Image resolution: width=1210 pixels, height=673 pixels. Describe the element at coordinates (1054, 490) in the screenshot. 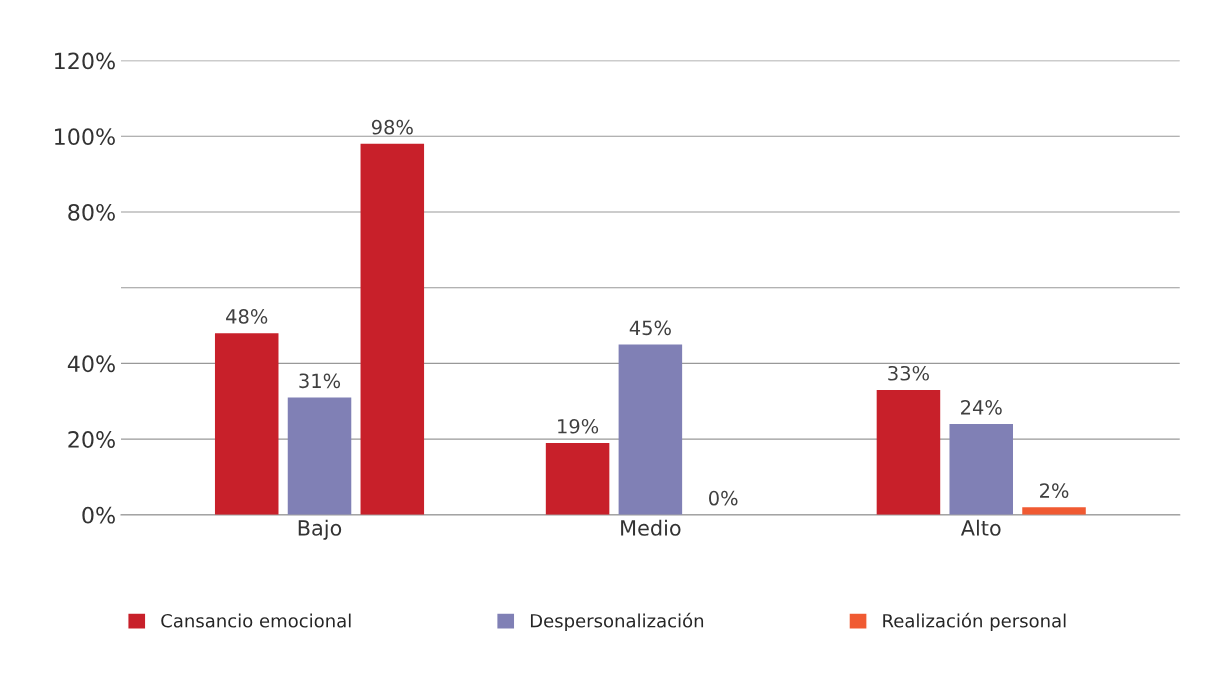

I see `text: 2%` at that location.